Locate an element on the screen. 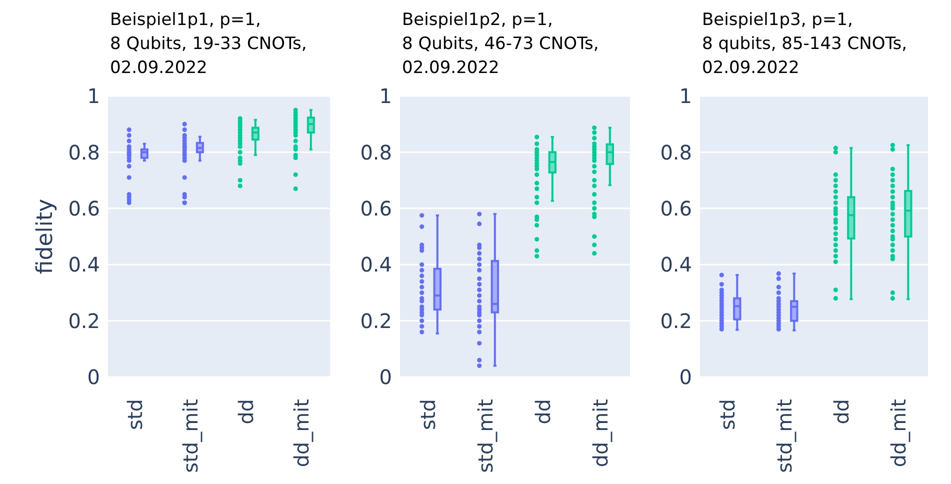 This screenshot has height=484, width=951. chart-title: Beispiel1p3, p=1, 8 qubits, 85-143 CNOTs, 02.09.2022 is located at coordinates (804, 44).